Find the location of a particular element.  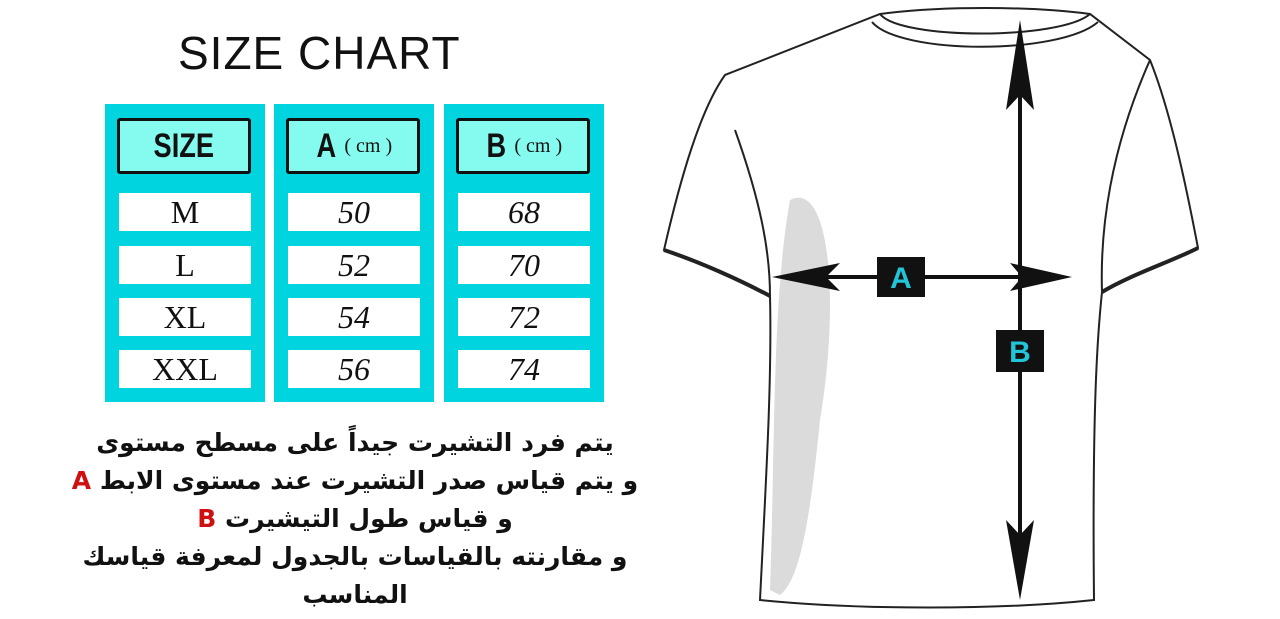

note-marker: A is located at coordinates (81, 480).